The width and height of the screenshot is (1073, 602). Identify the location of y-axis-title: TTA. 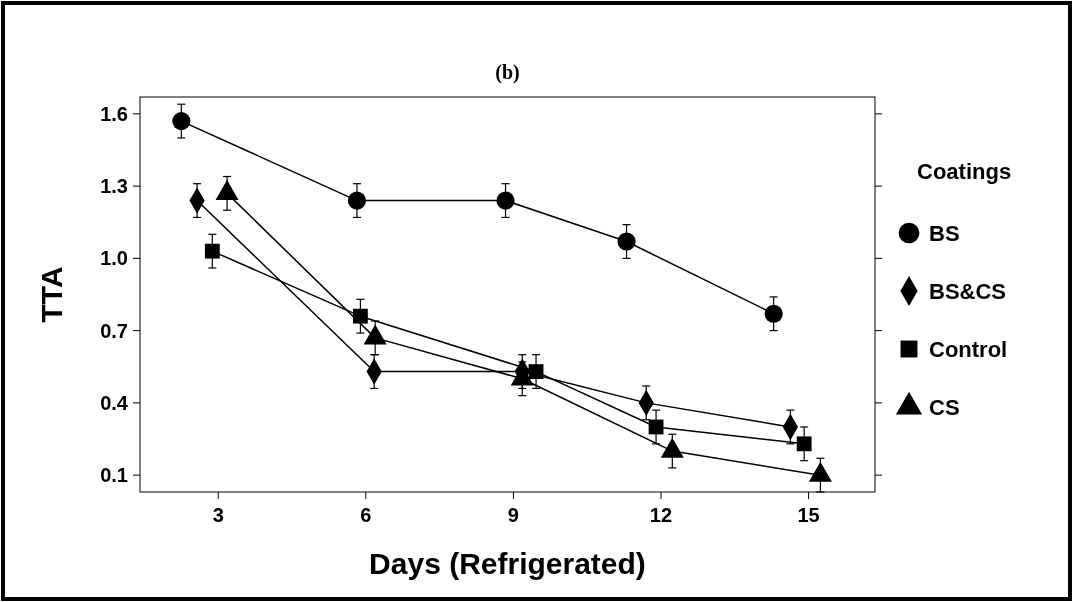
(51, 294).